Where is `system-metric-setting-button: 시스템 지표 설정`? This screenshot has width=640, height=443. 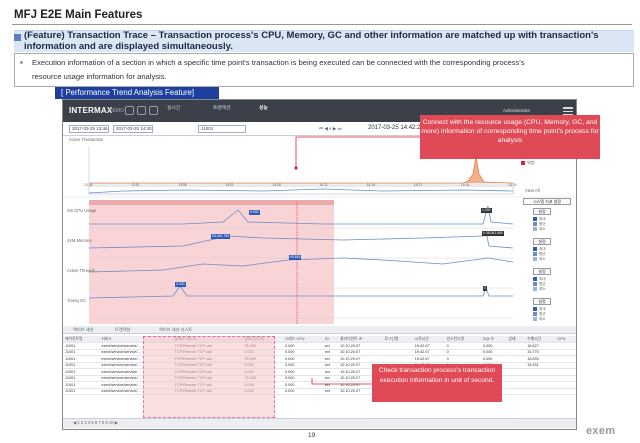
system-metric-setting-button: 시스템 지표 설정 is located at coordinates (547, 201).